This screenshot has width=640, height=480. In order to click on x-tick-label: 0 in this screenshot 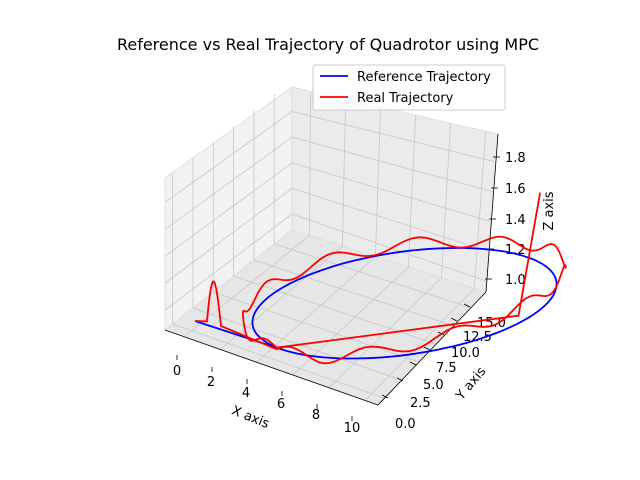, I will do `click(177, 371)`.